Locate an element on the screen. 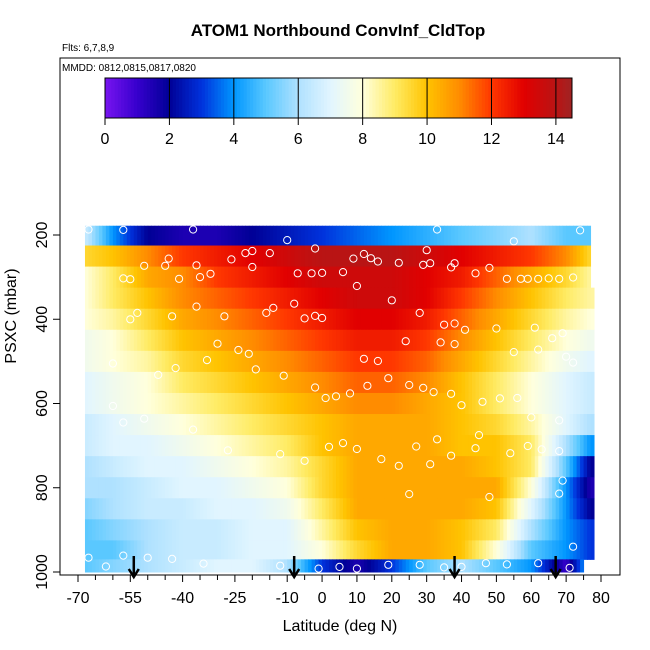 Image resolution: width=650 pixels, height=650 pixels. colorbar-tick-label: 6 is located at coordinates (298, 139).